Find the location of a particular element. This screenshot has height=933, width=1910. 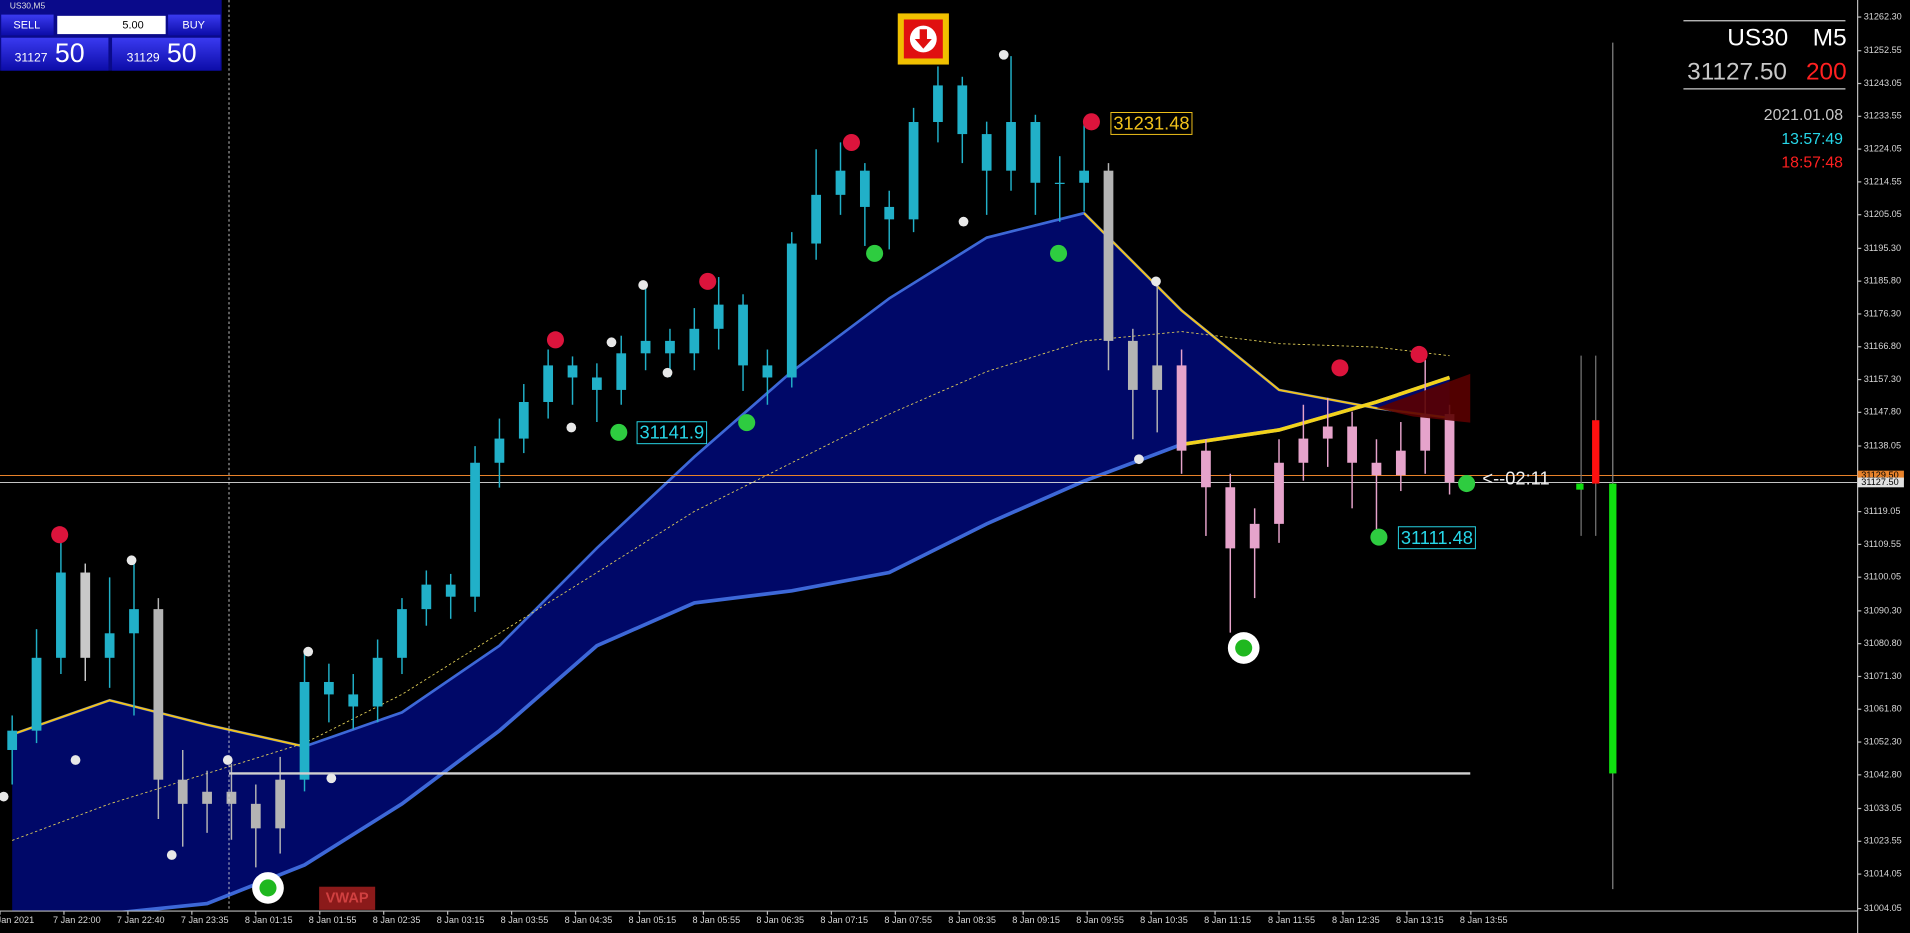

price-annotation: 31111.48 is located at coordinates (1437, 537).